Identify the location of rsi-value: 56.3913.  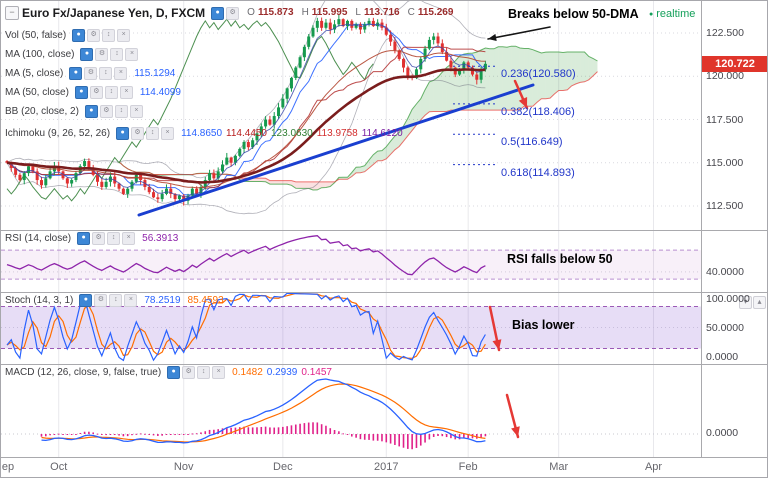
(160, 238).